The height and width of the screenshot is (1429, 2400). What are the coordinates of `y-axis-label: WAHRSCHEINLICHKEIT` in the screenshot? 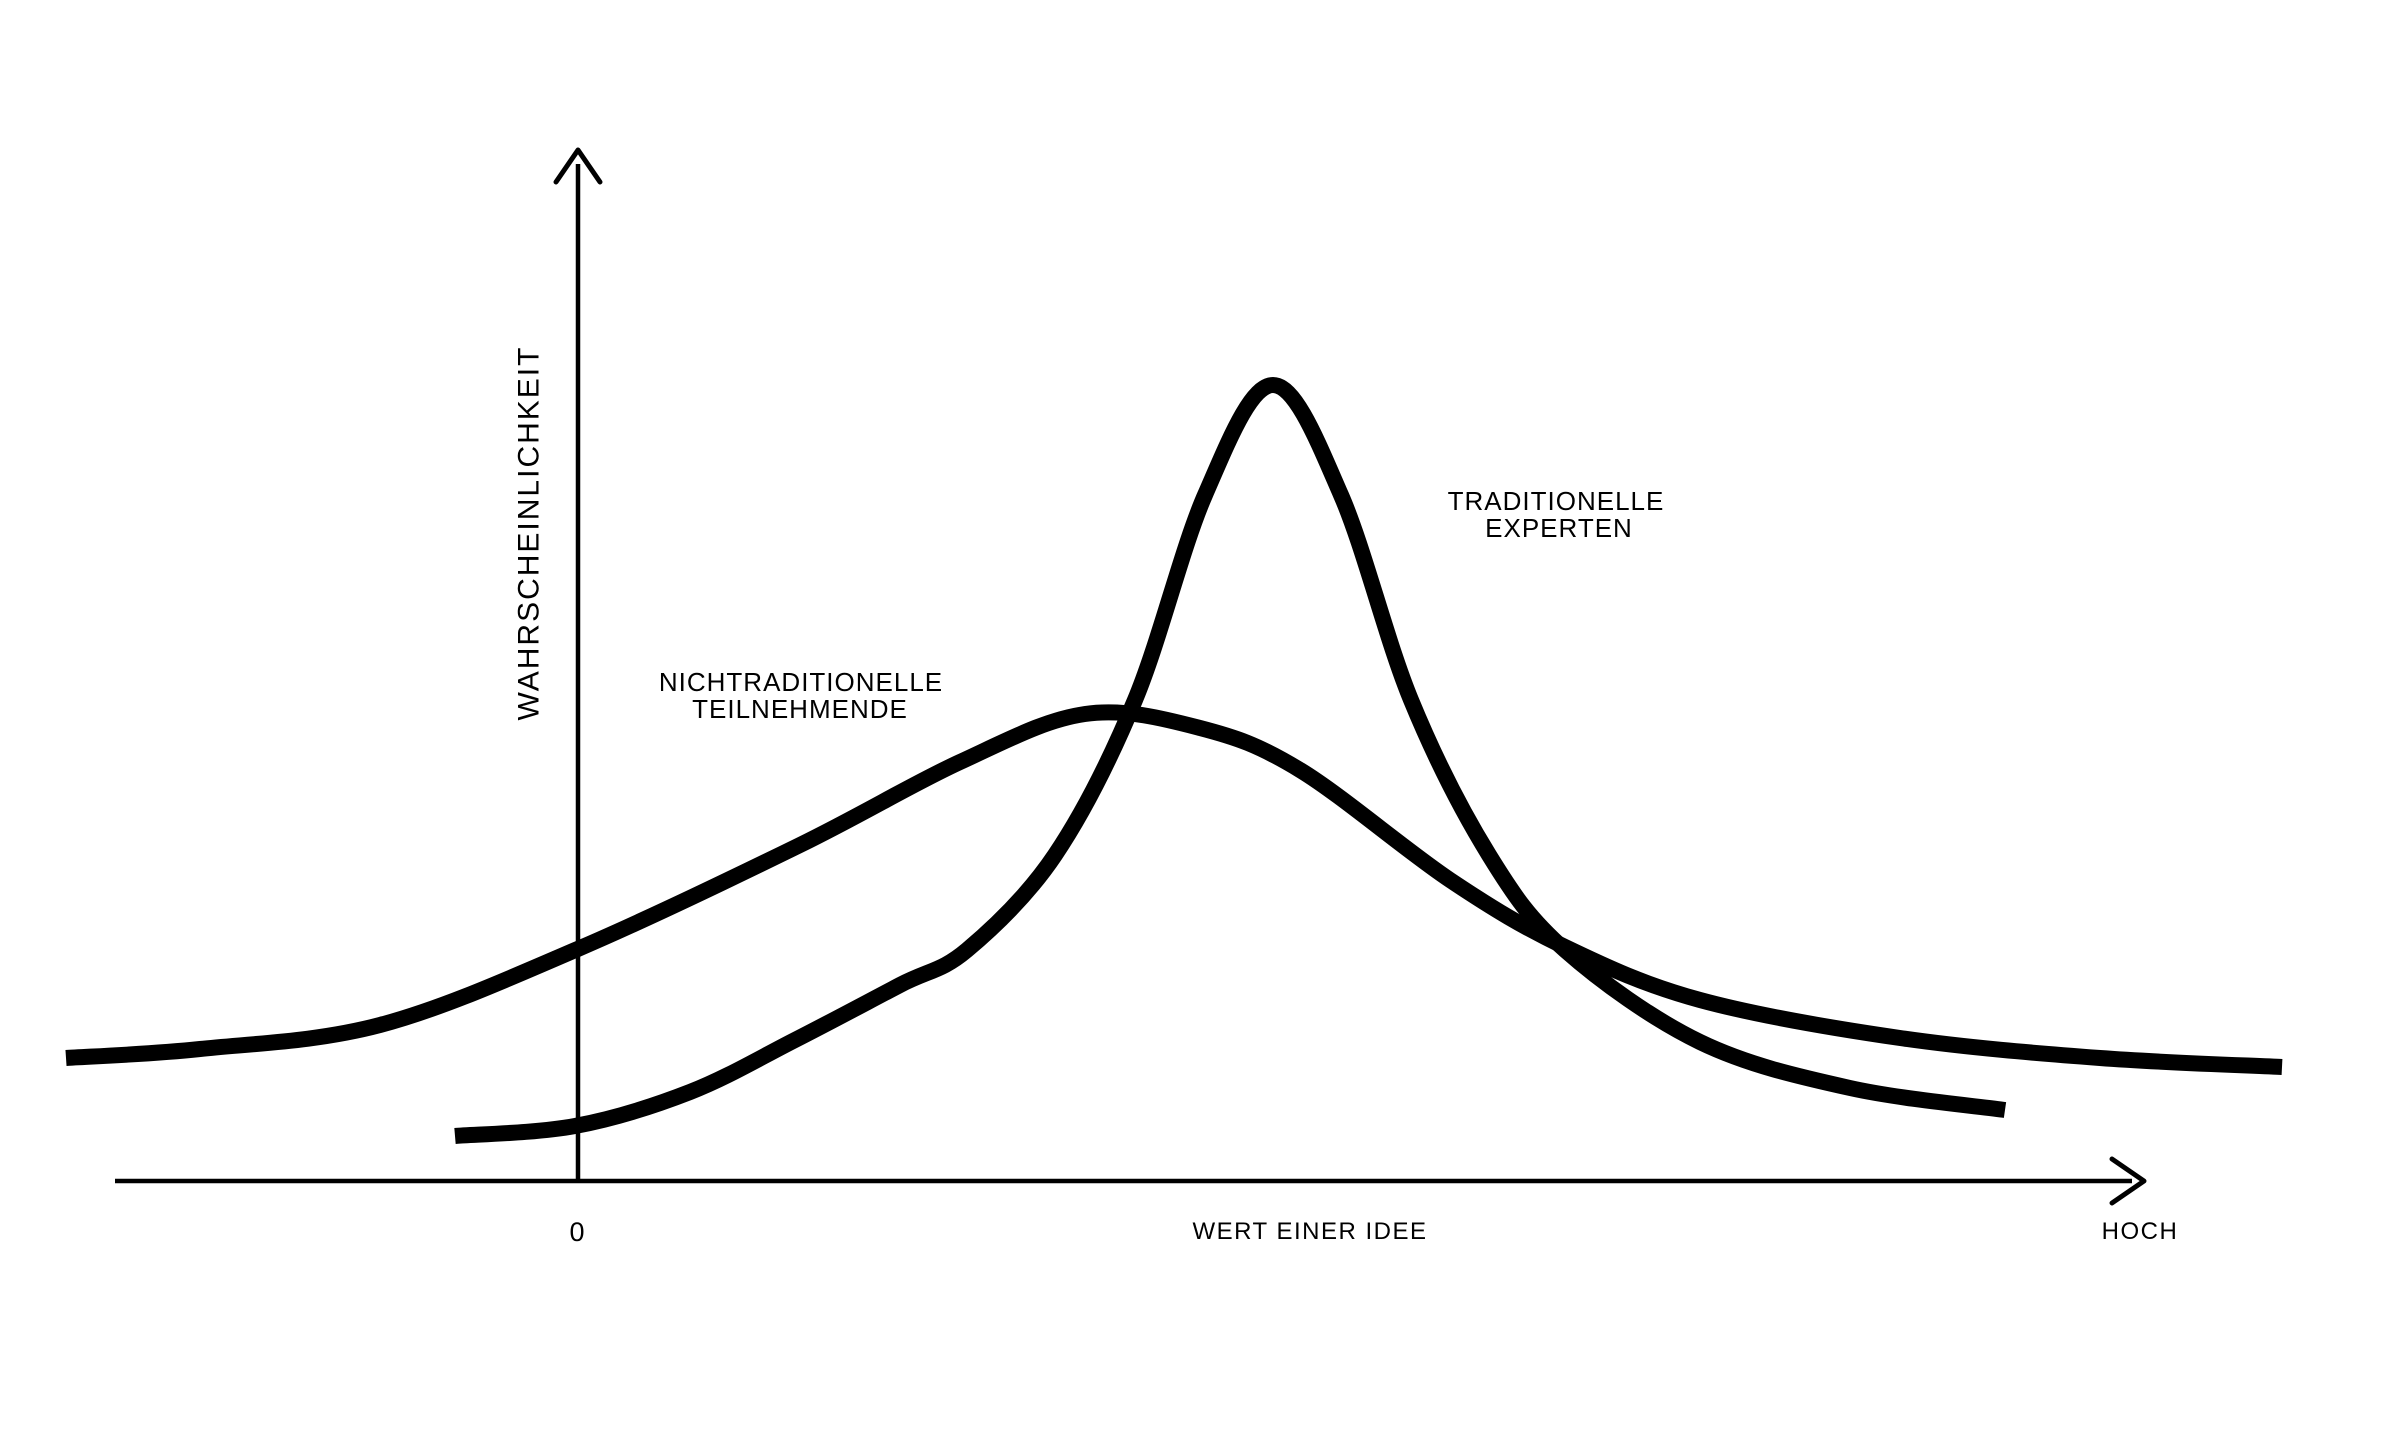 It's located at (529, 533).